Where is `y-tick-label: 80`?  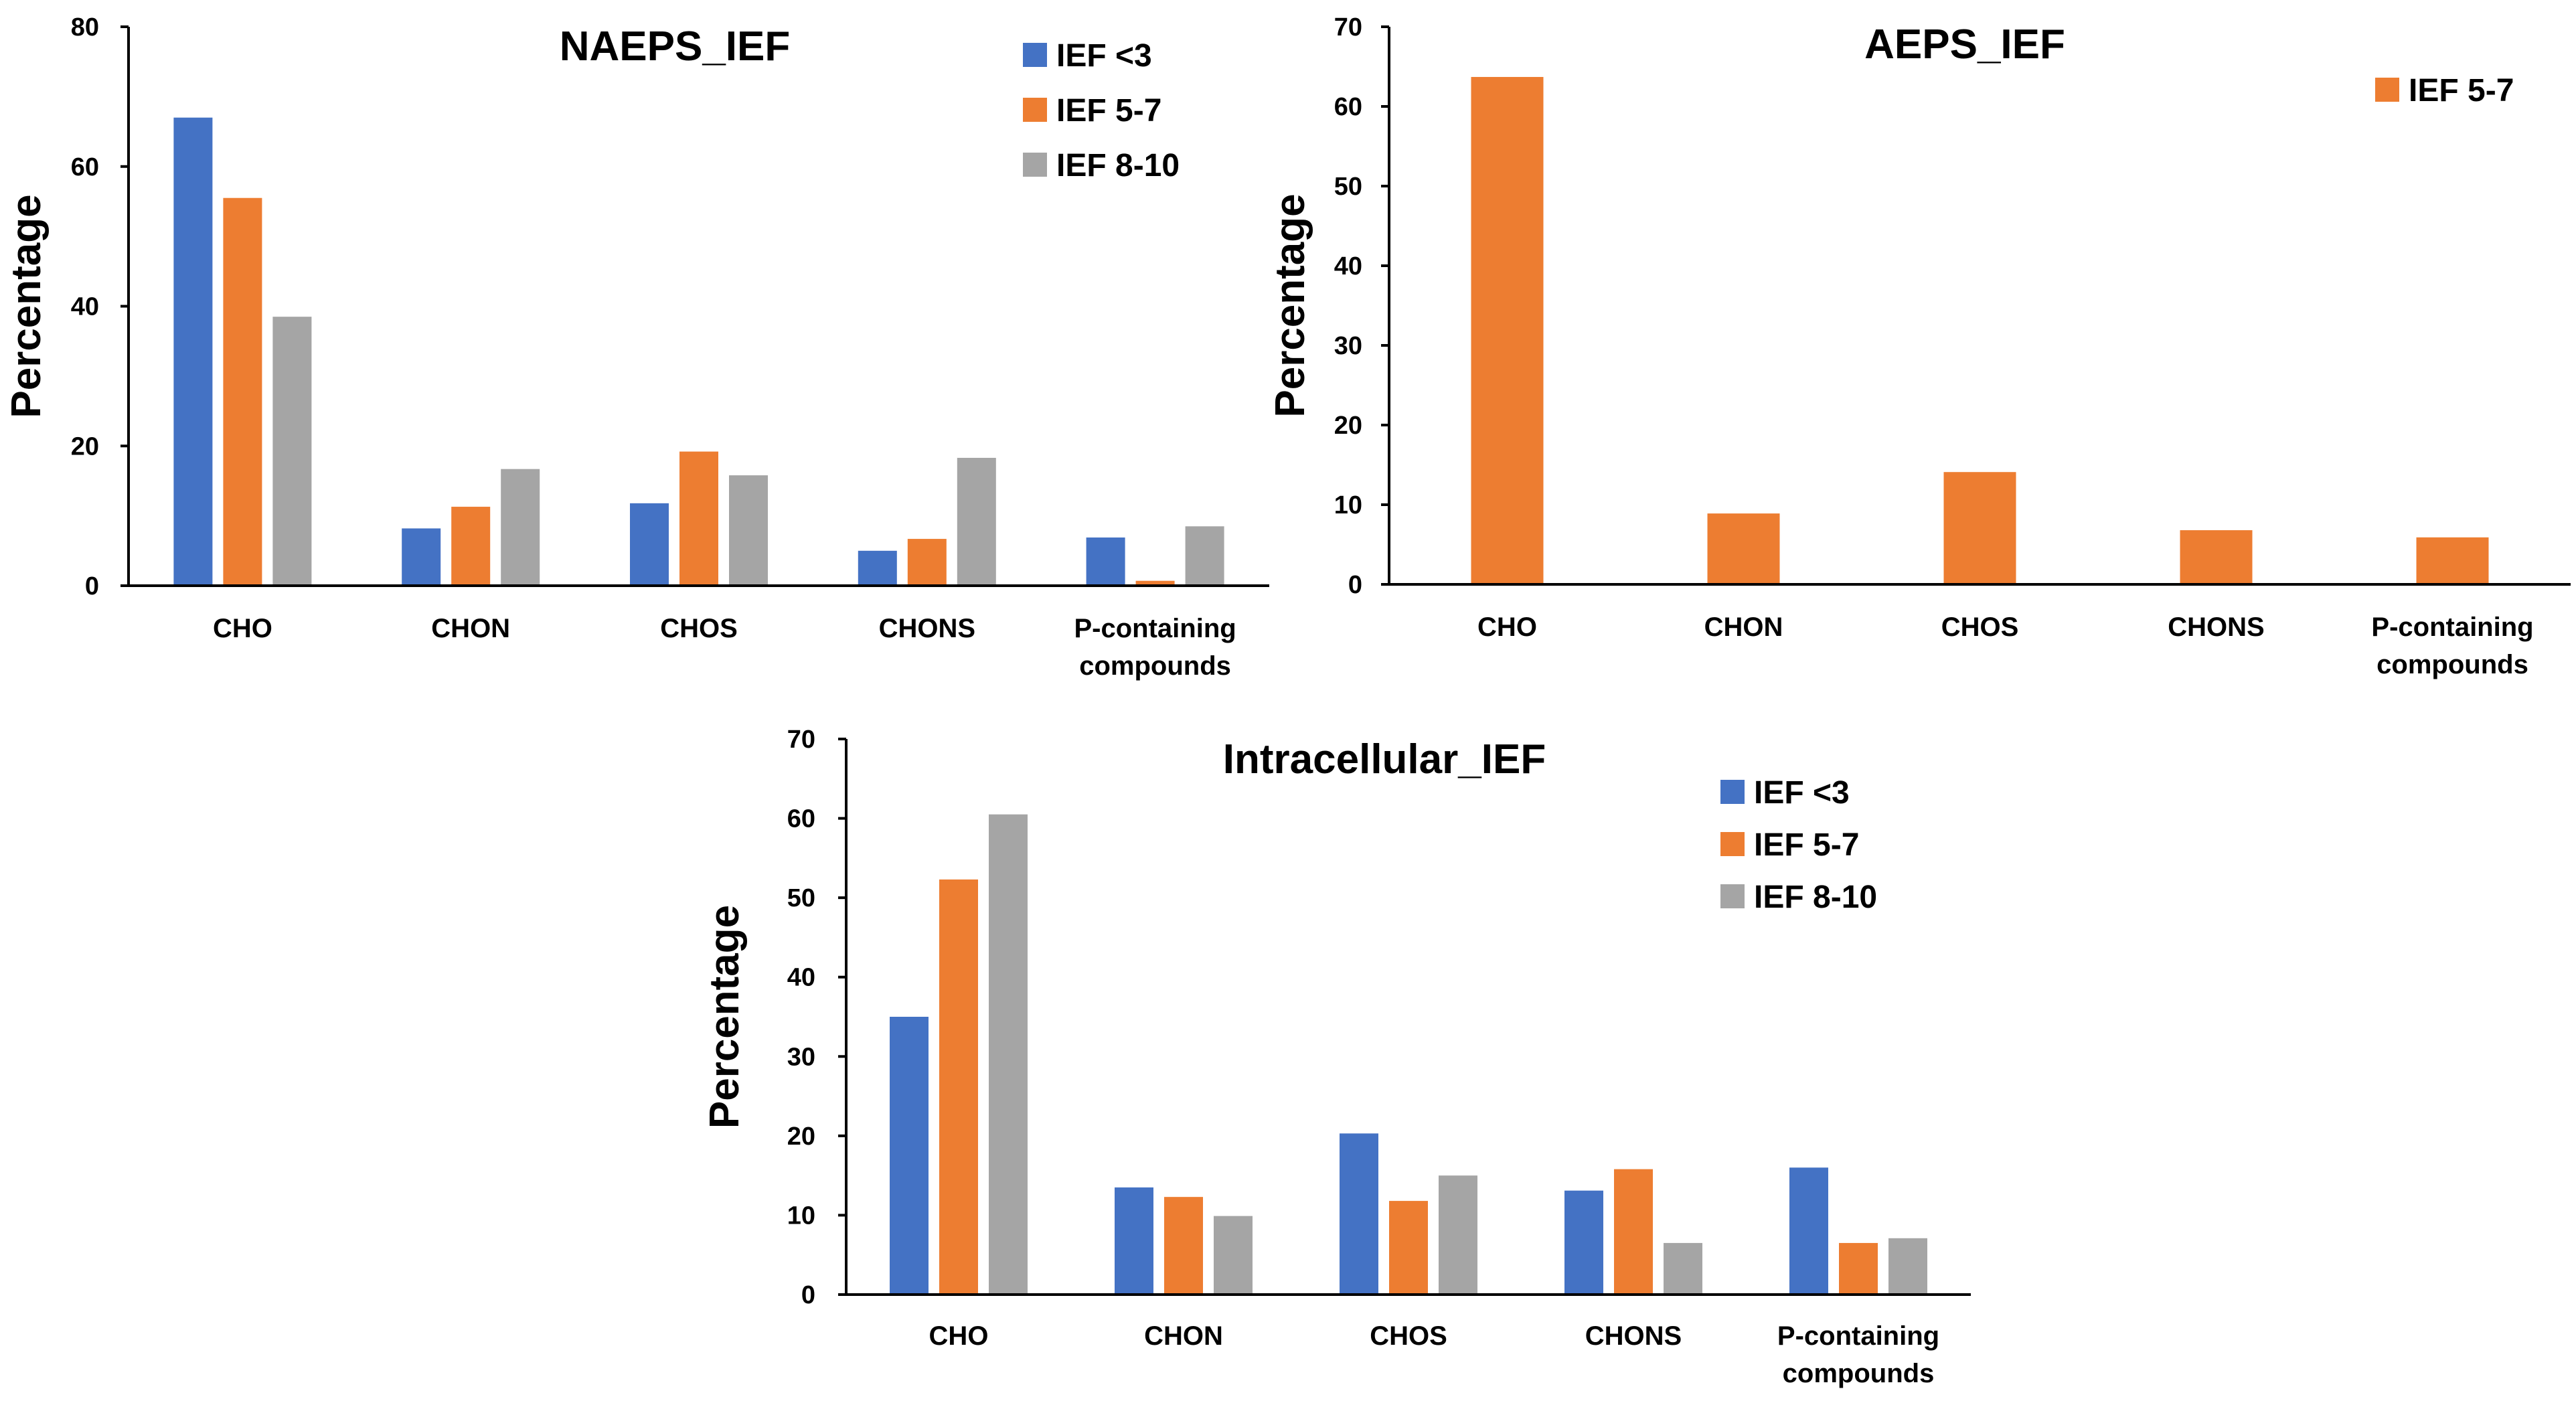
y-tick-label: 80 is located at coordinates (85, 27).